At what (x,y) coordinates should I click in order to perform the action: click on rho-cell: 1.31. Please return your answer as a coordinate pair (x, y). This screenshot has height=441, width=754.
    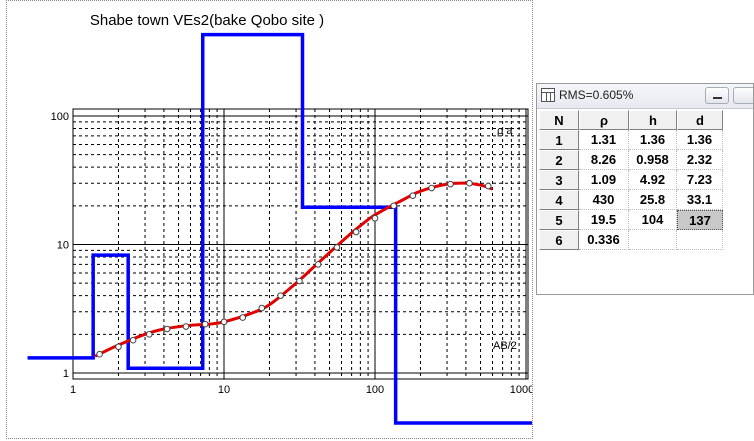
    Looking at the image, I should click on (604, 140).